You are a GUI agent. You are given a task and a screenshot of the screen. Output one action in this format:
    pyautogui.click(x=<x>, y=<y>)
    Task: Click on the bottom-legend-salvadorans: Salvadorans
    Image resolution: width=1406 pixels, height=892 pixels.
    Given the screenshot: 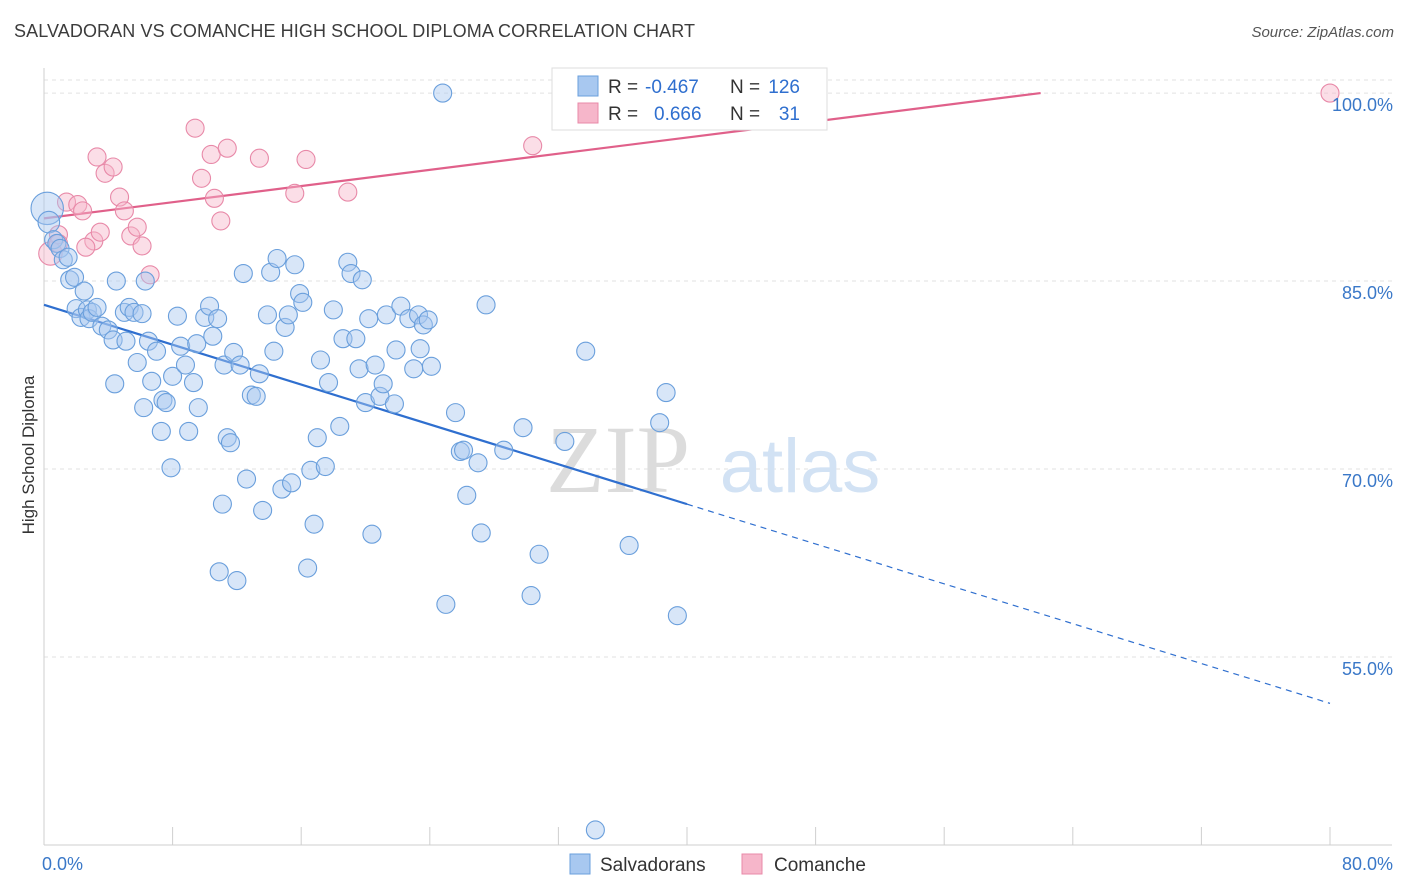 What is the action you would take?
    pyautogui.click(x=653, y=865)
    